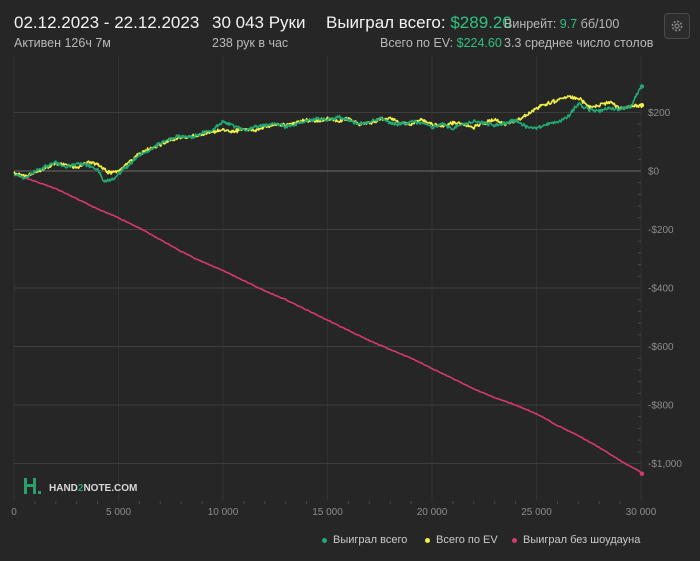 This screenshot has width=700, height=561. I want to click on x-tick-label: 10 000, so click(223, 512).